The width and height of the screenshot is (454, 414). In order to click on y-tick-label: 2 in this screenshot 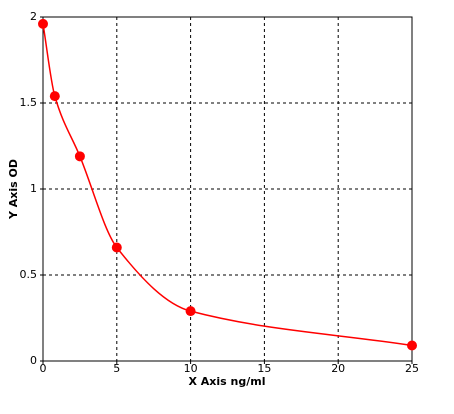, I will do `click(33, 16)`.